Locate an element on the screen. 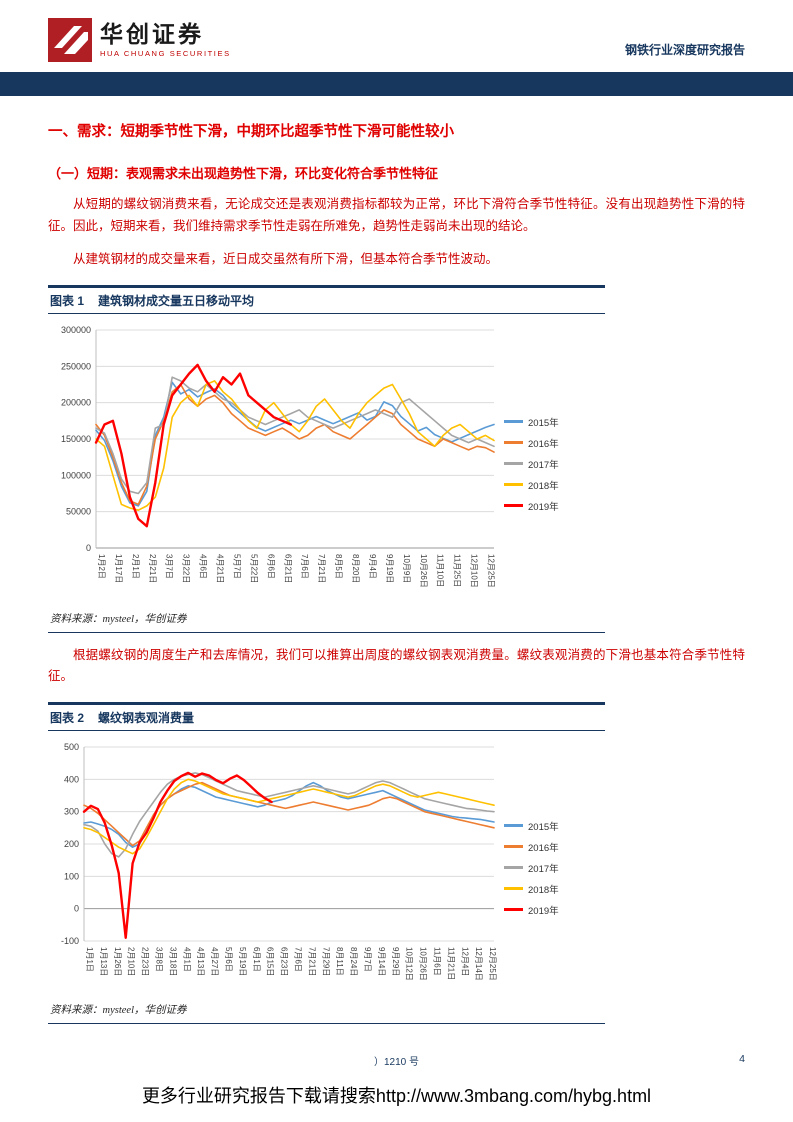  legend-item: 2019年 is located at coordinates (531, 506).